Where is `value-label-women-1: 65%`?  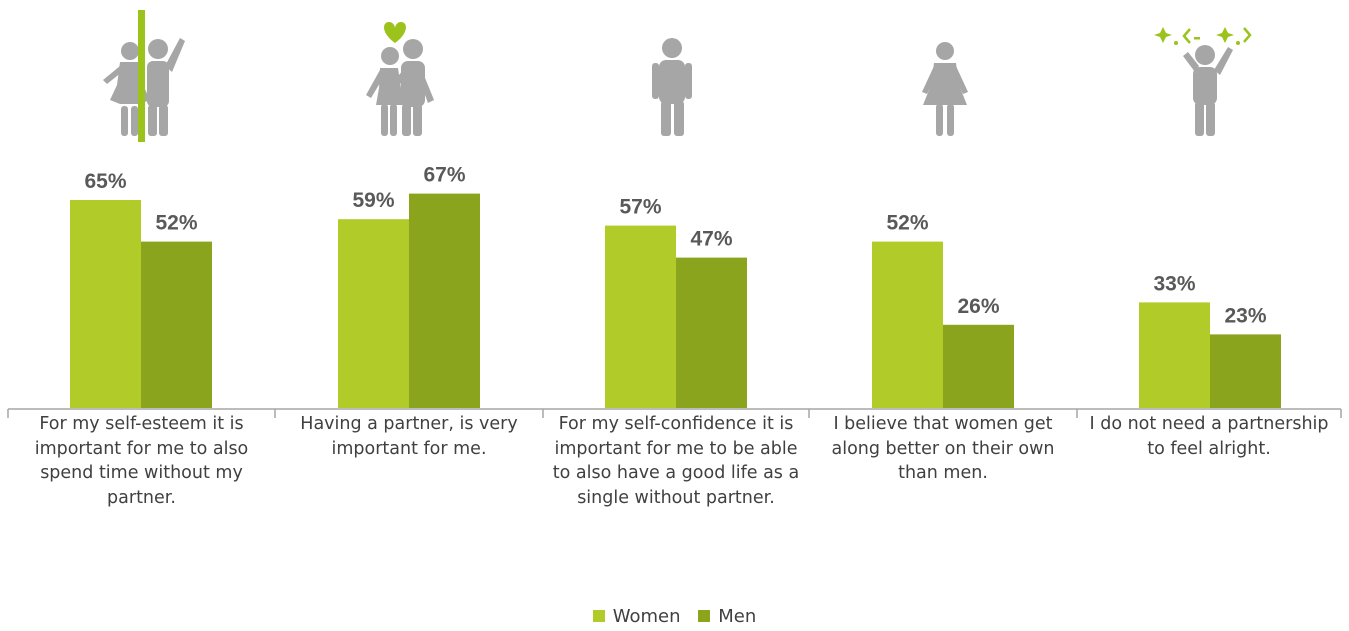 value-label-women-1: 65% is located at coordinates (105, 181).